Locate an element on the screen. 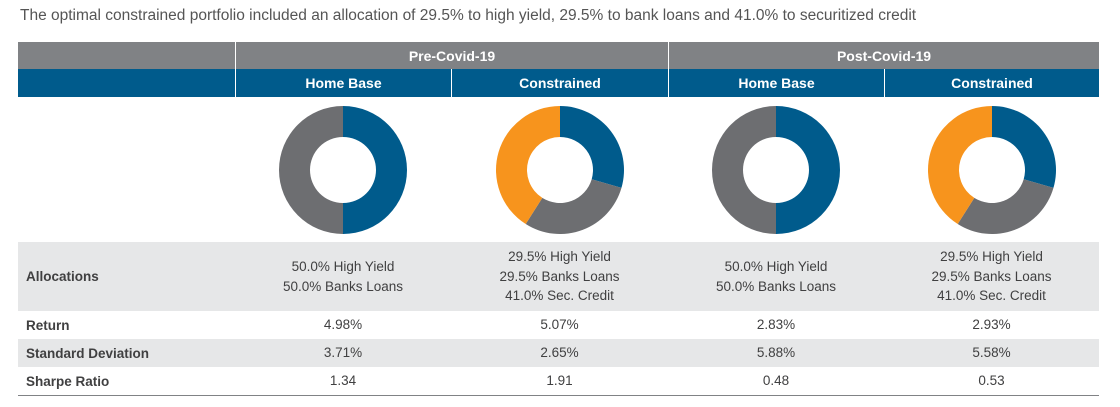 This screenshot has width=1120, height=407. return-post-home-base: 2.83% is located at coordinates (776, 325).